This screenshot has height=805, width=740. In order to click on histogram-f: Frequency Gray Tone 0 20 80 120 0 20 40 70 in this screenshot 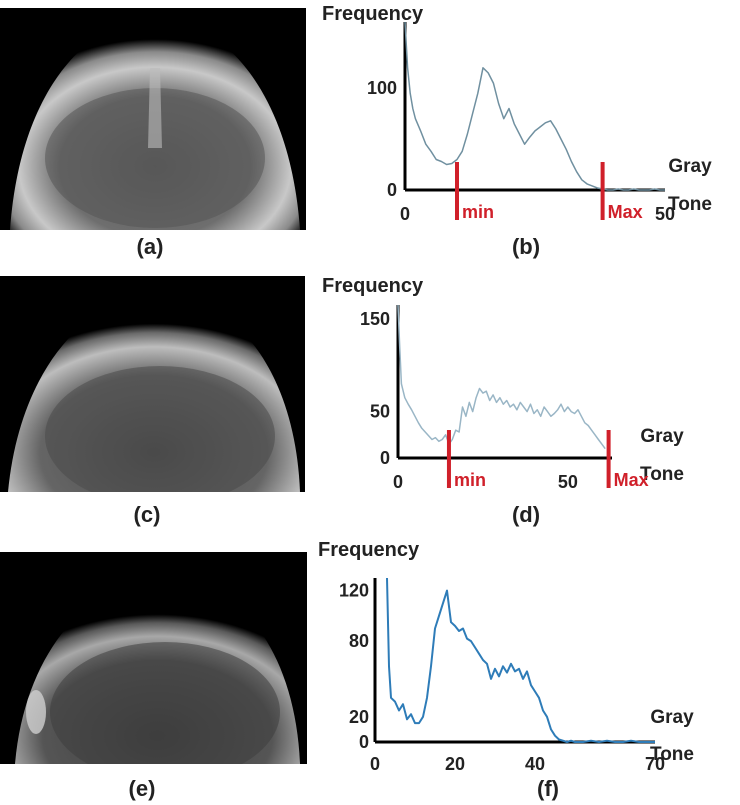, I will do `click(506, 656)`.